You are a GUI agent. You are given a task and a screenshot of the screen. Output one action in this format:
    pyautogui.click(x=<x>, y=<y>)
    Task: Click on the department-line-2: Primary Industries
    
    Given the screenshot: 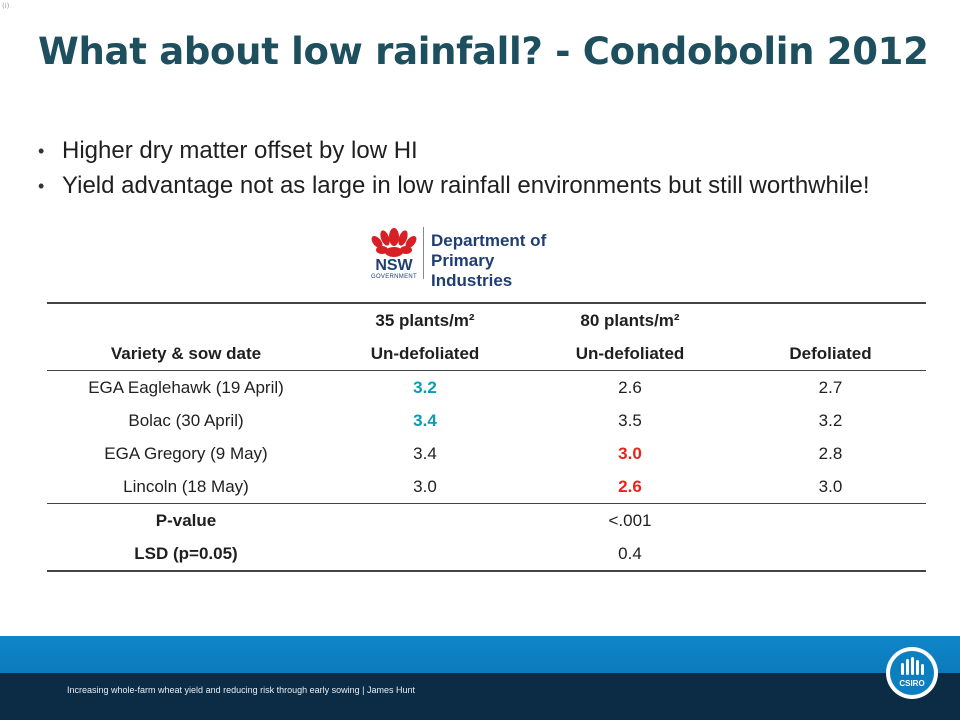 What is the action you would take?
    pyautogui.click(x=472, y=270)
    